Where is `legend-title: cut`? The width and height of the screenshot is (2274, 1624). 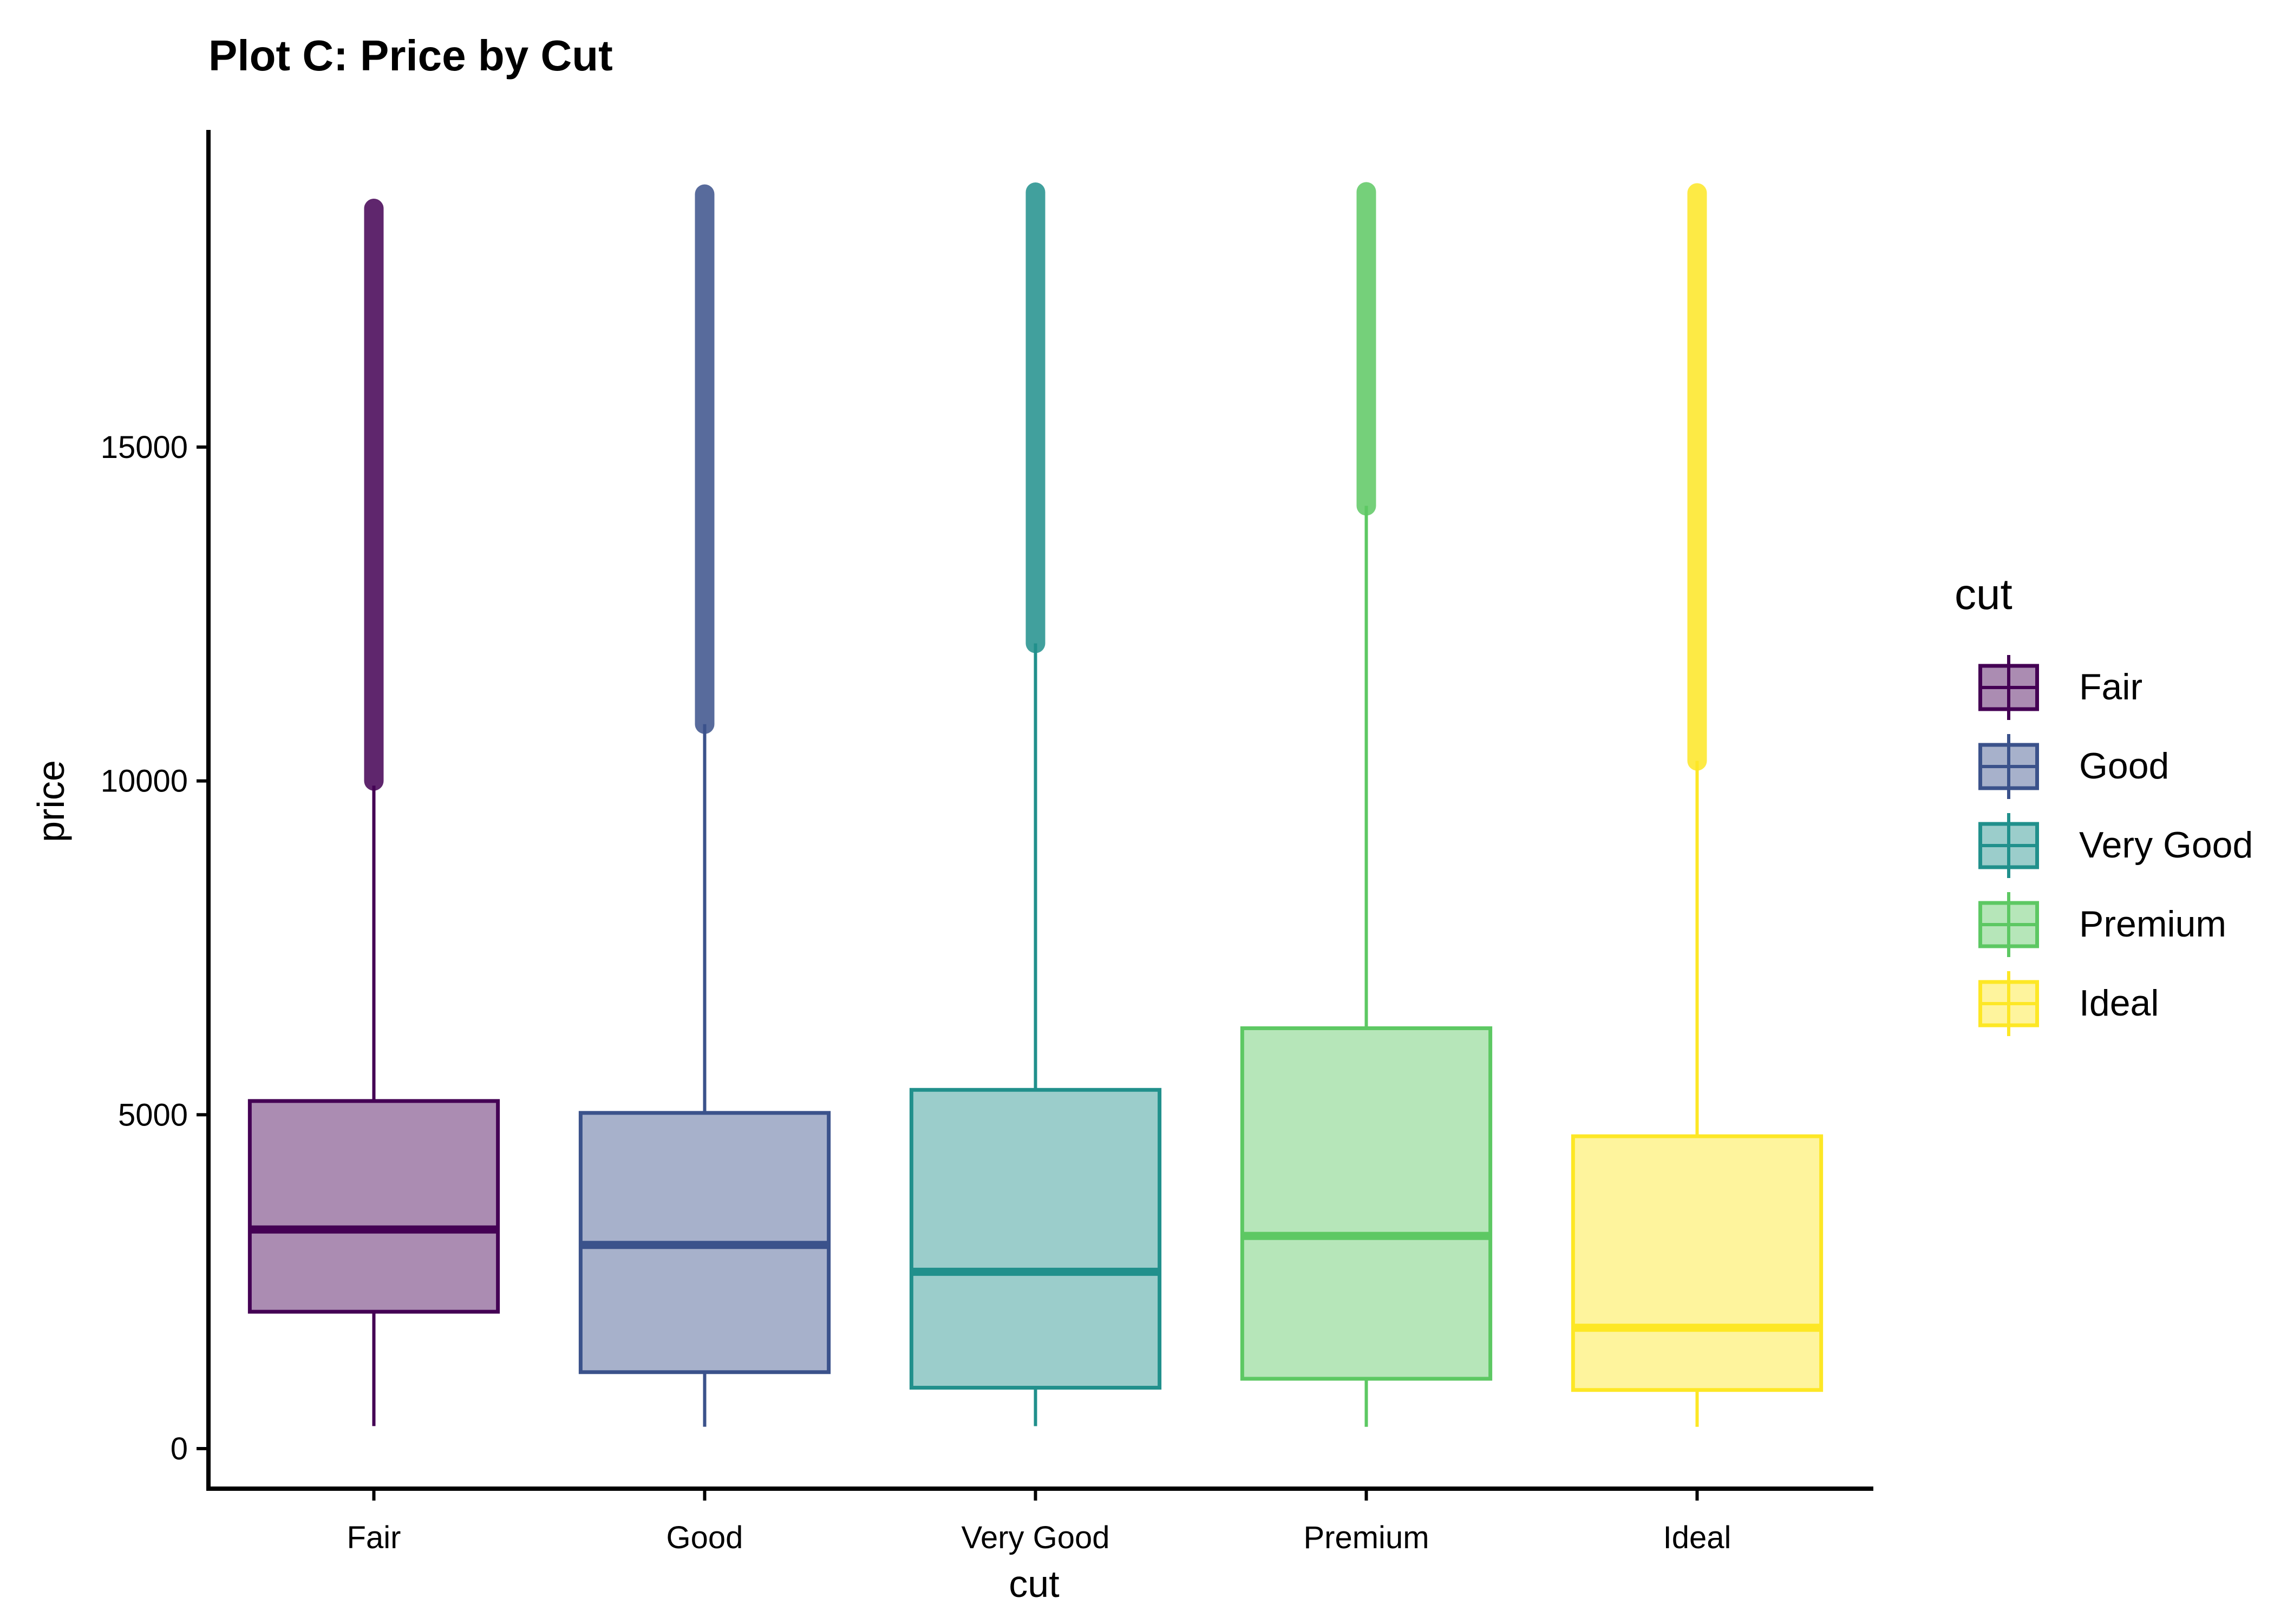 legend-title: cut is located at coordinates (1984, 594).